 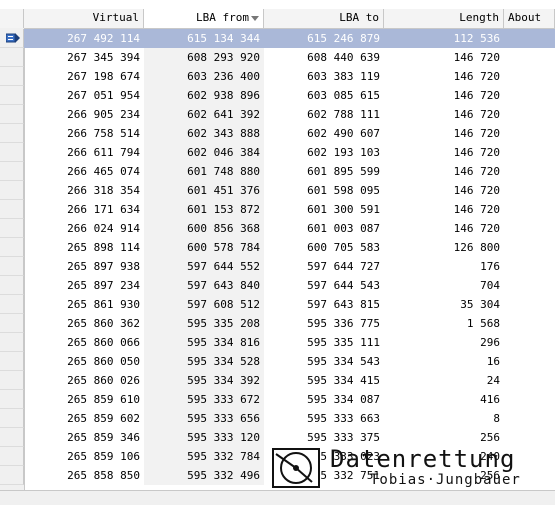 What do you see at coordinates (444, 18) in the screenshot?
I see `column-header-length: Length` at bounding box center [444, 18].